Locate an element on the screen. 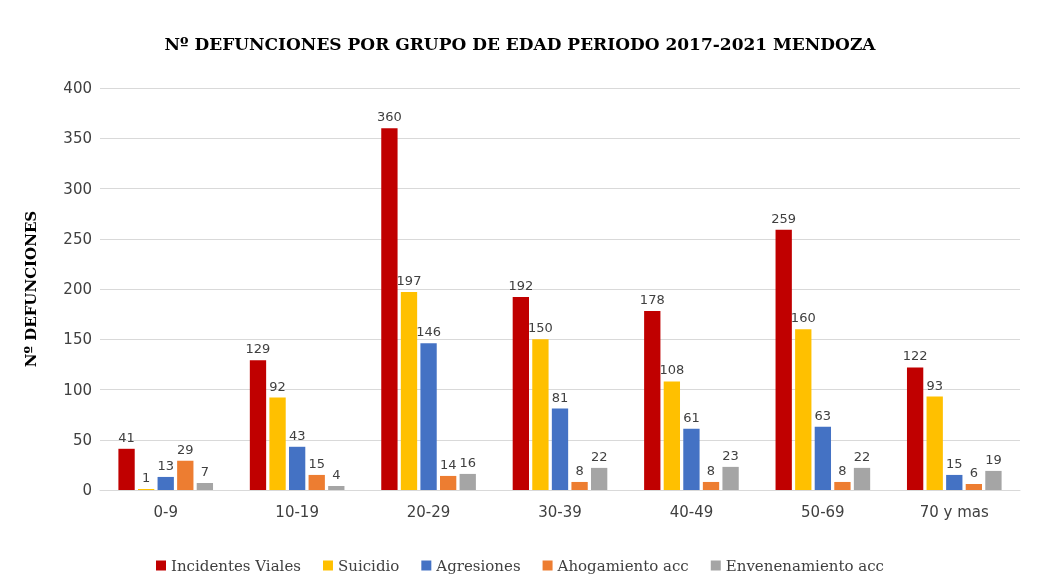  data-label: 41 is located at coordinates (126, 437).